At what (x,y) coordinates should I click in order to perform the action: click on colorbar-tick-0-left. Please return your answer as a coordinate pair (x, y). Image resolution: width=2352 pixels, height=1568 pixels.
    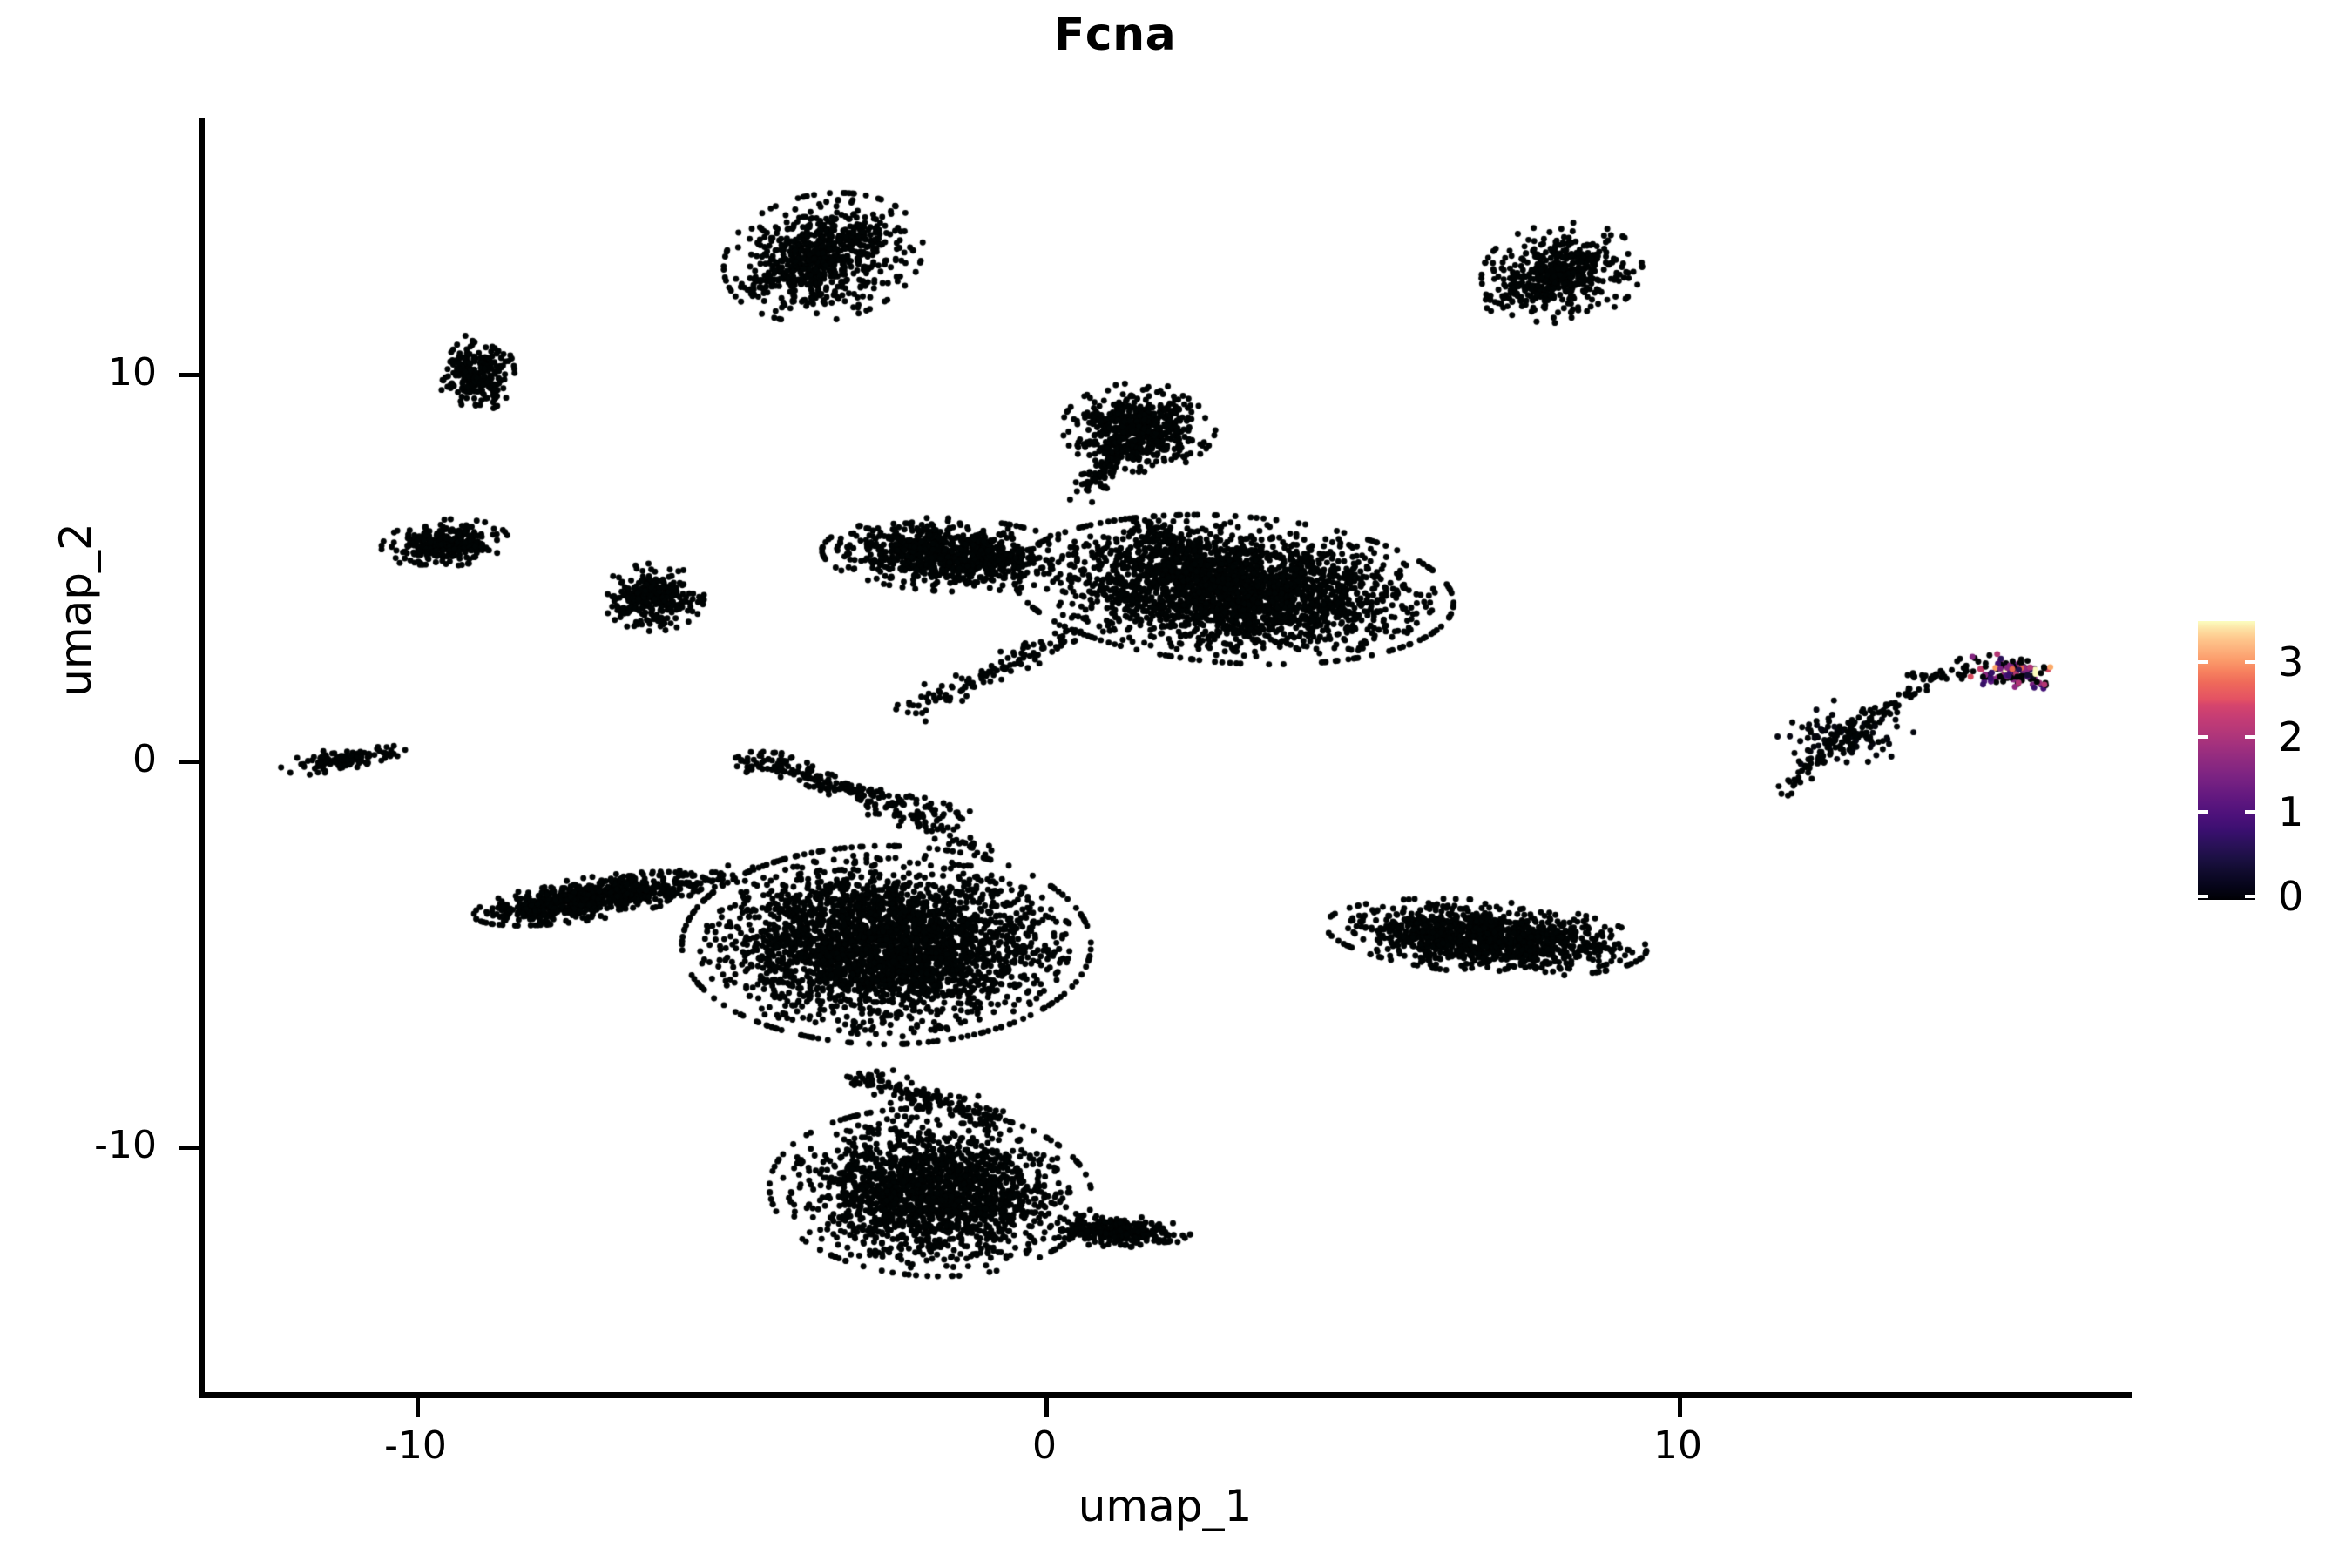
    Looking at the image, I should click on (2203, 896).